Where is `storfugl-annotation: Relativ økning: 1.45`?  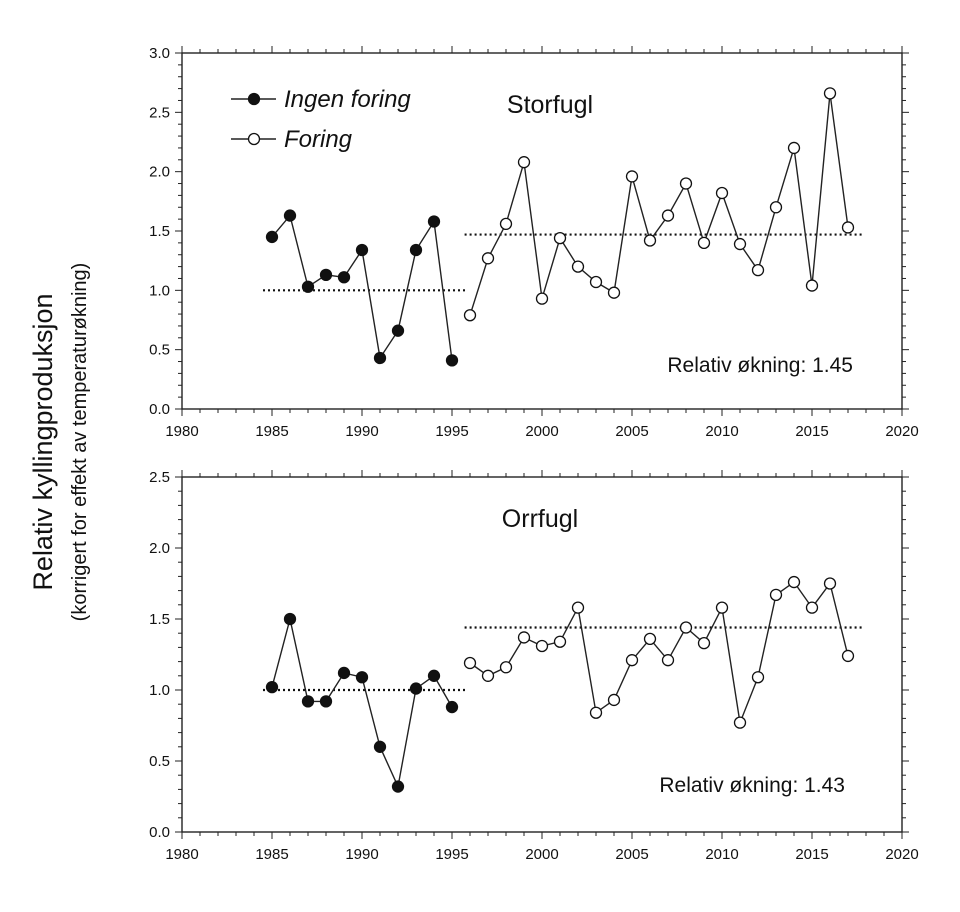 storfugl-annotation: Relativ økning: 1.45 is located at coordinates (760, 365).